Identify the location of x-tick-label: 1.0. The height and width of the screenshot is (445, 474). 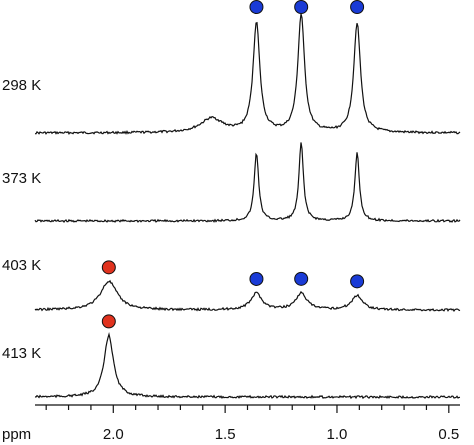
(337, 434).